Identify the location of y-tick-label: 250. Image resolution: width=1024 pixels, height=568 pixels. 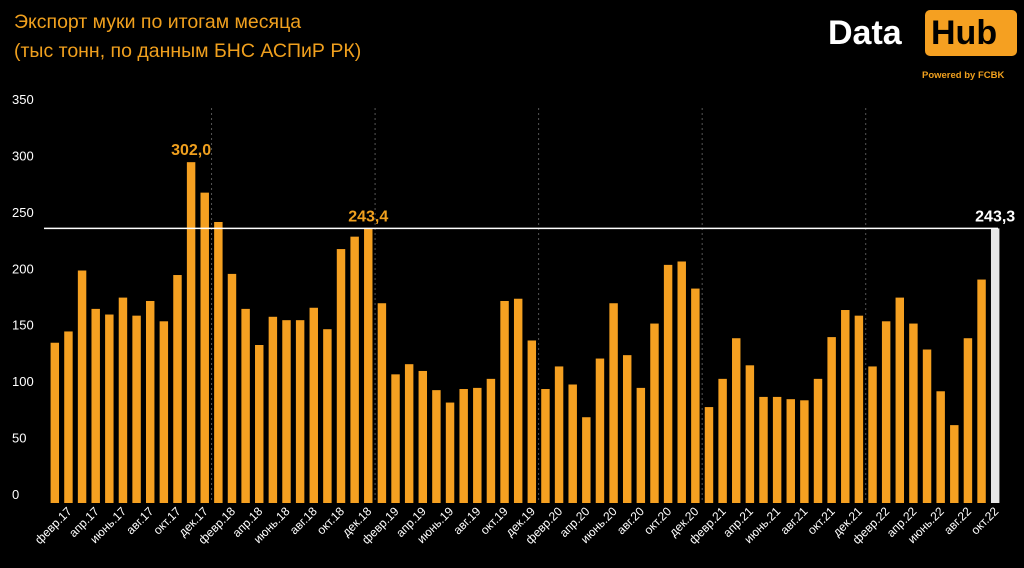
(23, 212).